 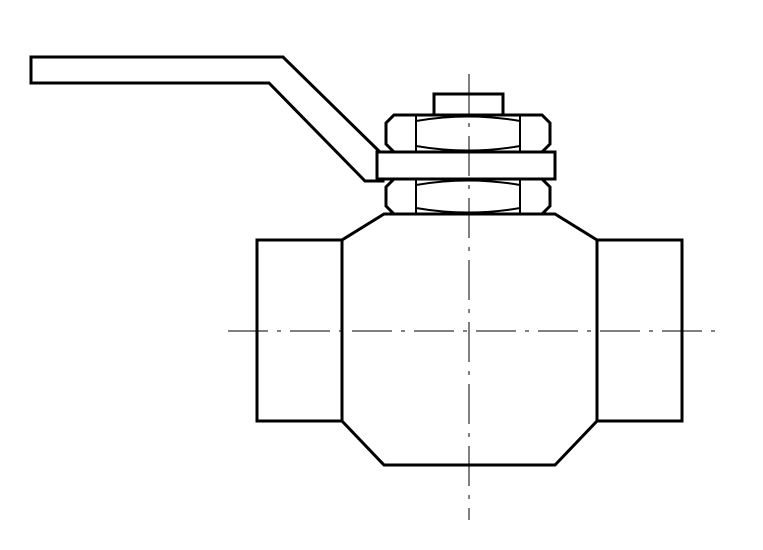 What do you see at coordinates (466, 165) in the screenshot?
I see `washer-plate` at bounding box center [466, 165].